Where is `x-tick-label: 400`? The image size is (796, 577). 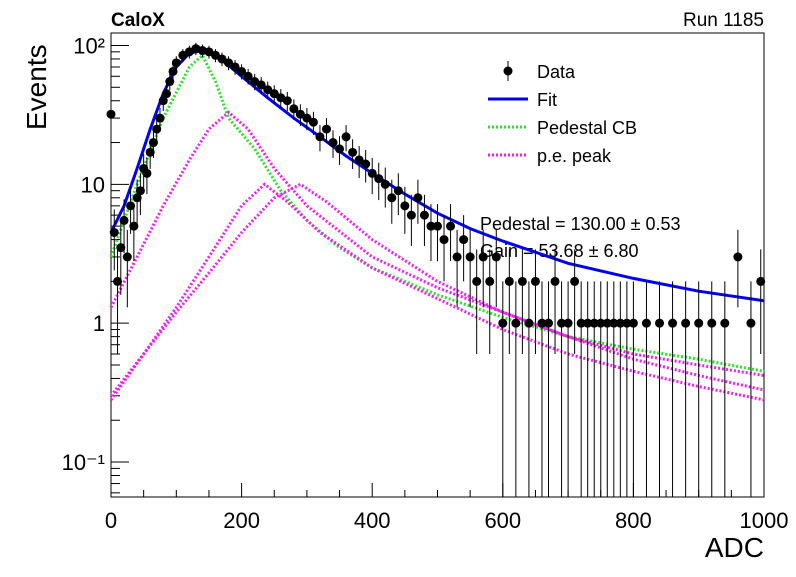 x-tick-label: 400 is located at coordinates (372, 520).